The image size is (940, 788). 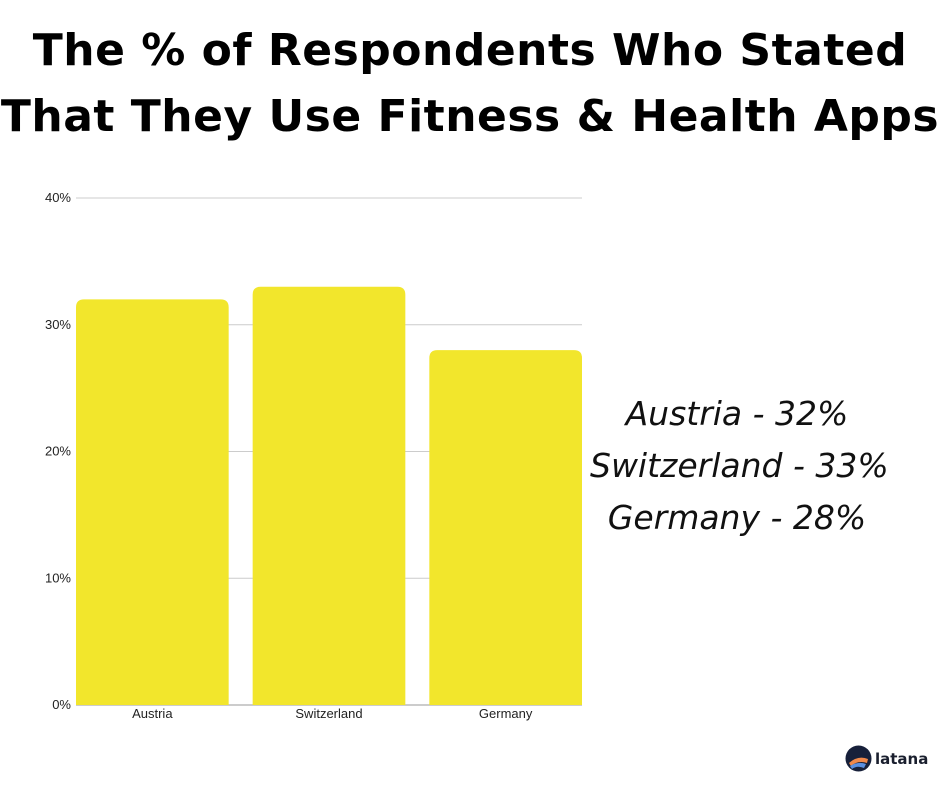 I want to click on chart-title-line: That They Use Fitness & Health Apps, so click(x=470, y=116).